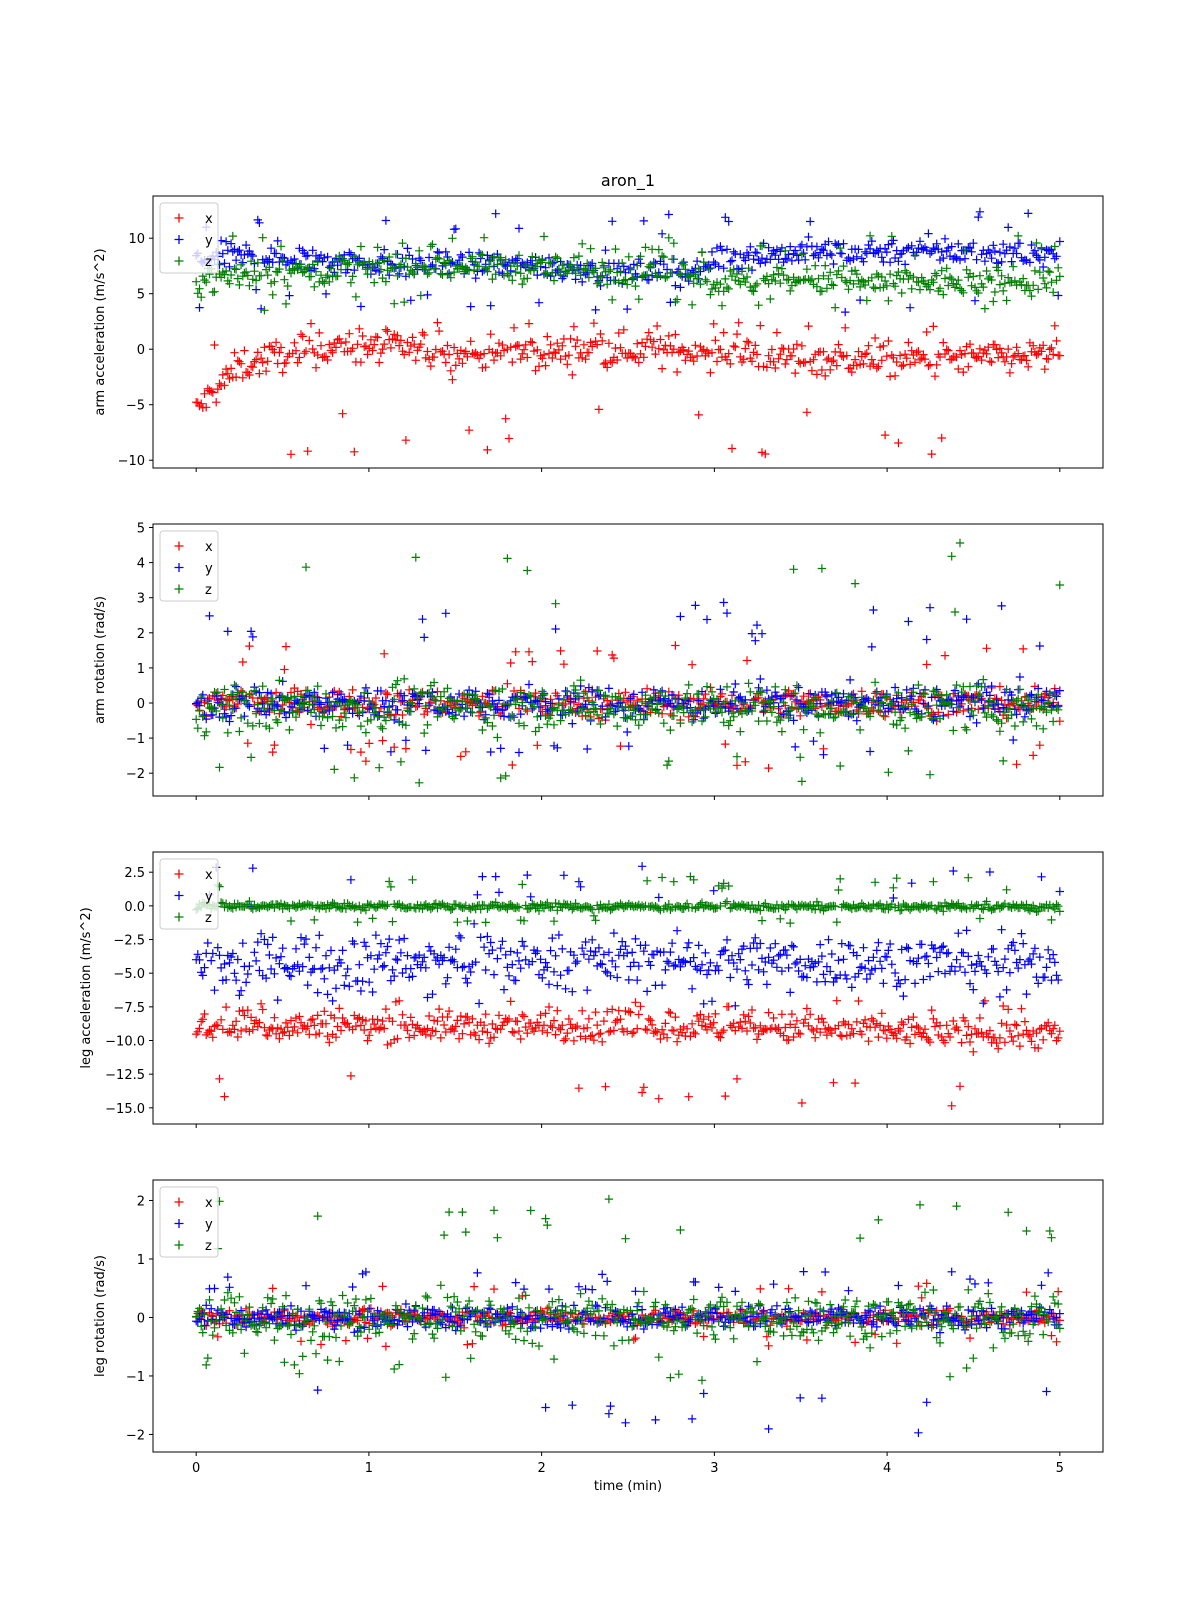 The height and width of the screenshot is (1600, 1200). Describe the element at coordinates (100, 1316) in the screenshot. I see `y-axis-label: leg rotation (rad/s)` at that location.